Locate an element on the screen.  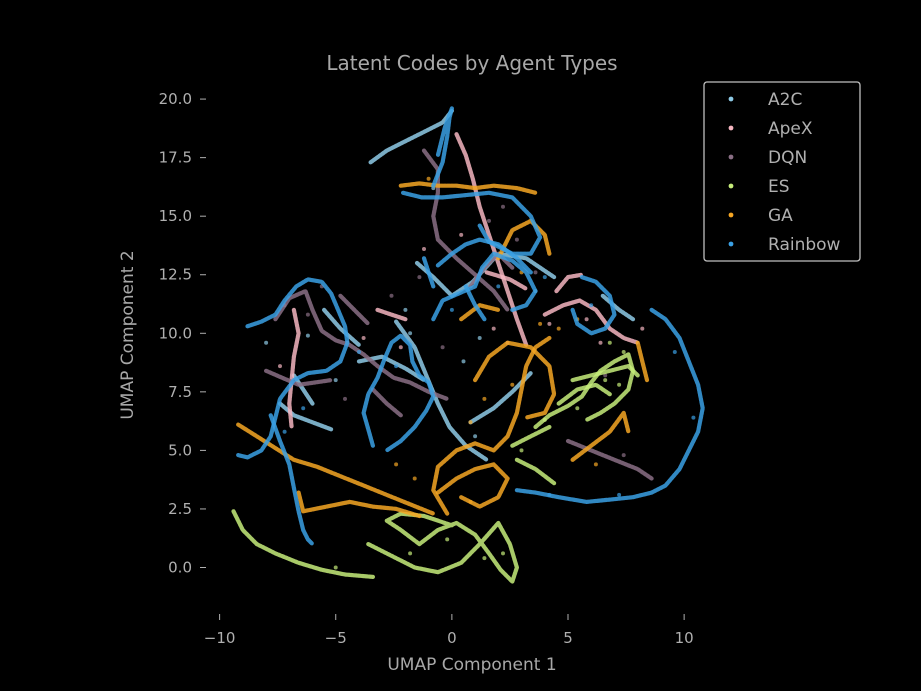
y-tick-label: 2.5 is located at coordinates (180, 509).